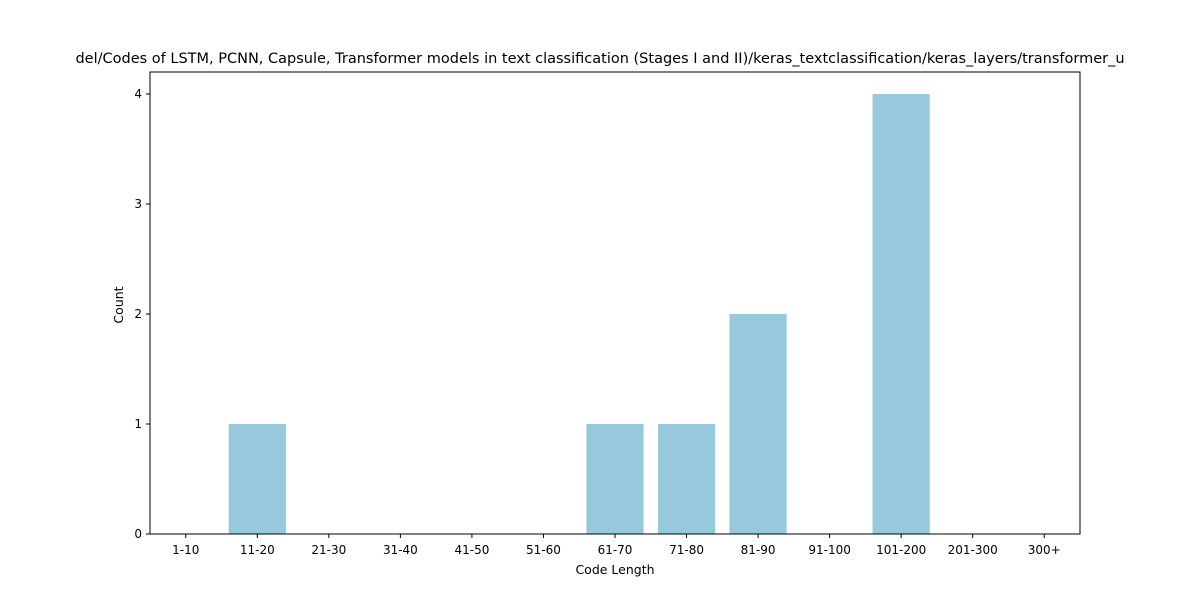  Describe the element at coordinates (138, 204) in the screenshot. I see `y-tick-label: 3` at that location.